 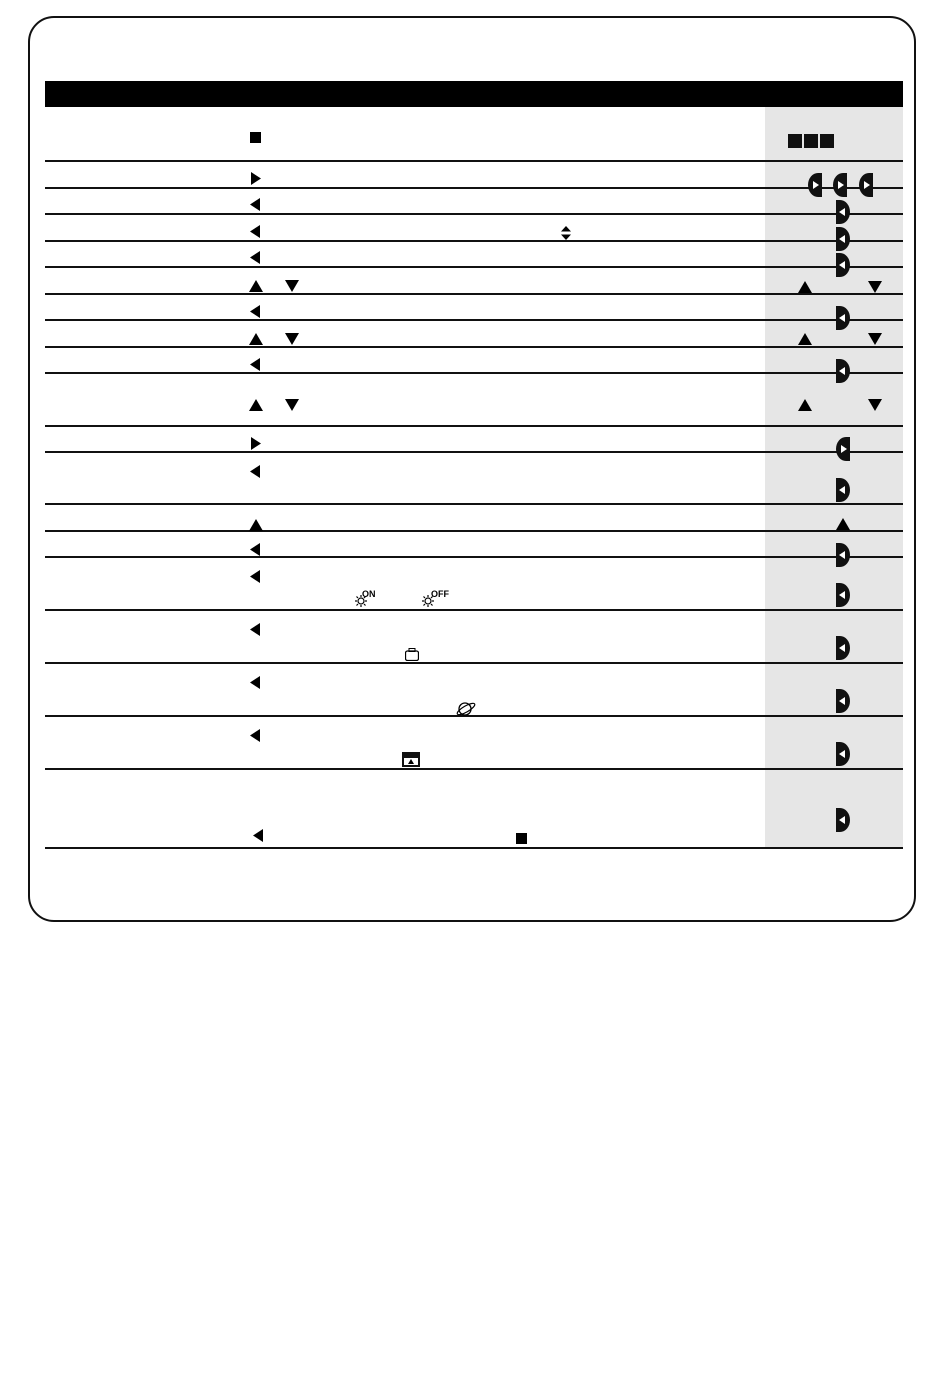 What do you see at coordinates (440, 594) in the screenshot?
I see `light-off-label: OFF` at bounding box center [440, 594].